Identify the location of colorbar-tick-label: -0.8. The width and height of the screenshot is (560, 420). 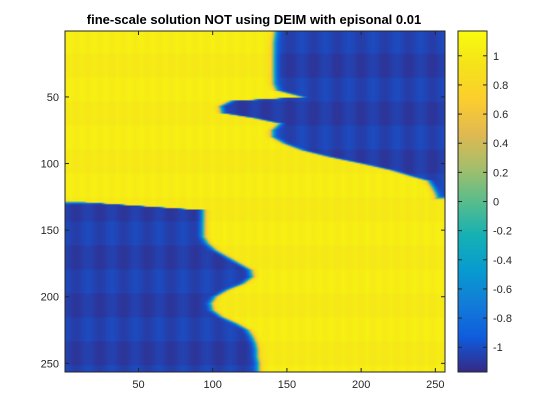
(502, 319).